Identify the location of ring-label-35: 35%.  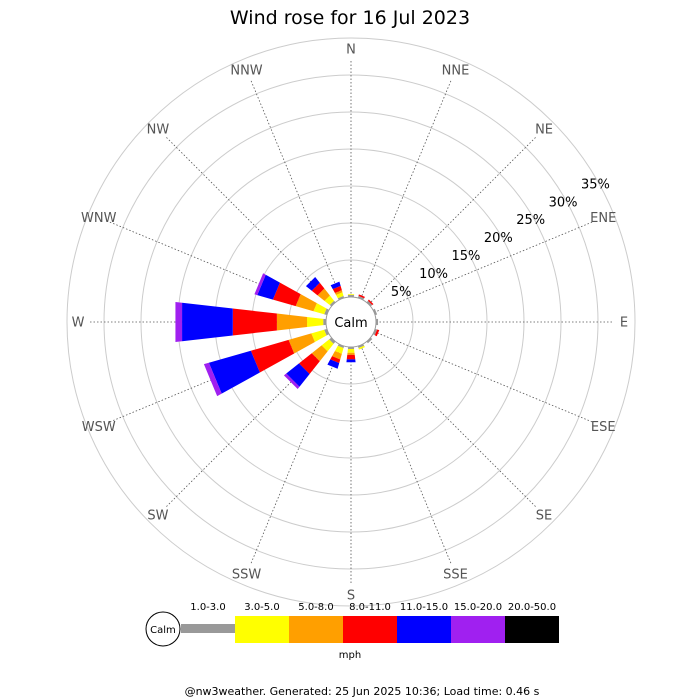
(595, 184).